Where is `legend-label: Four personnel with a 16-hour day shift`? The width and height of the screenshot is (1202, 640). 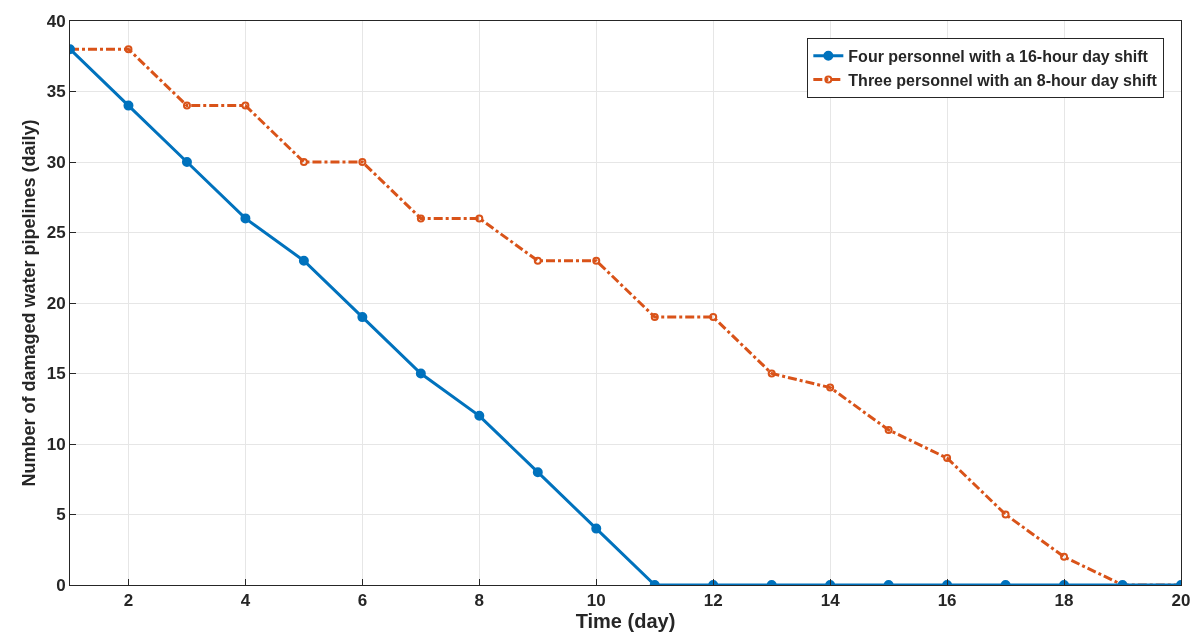
legend-label: Four personnel with a 16-hour day shift is located at coordinates (998, 57).